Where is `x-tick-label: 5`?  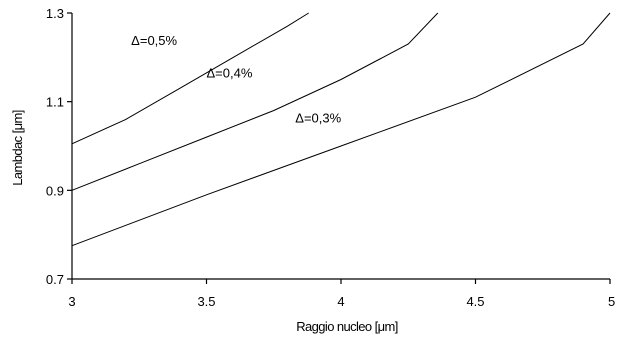 x-tick-label: 5 is located at coordinates (611, 301).